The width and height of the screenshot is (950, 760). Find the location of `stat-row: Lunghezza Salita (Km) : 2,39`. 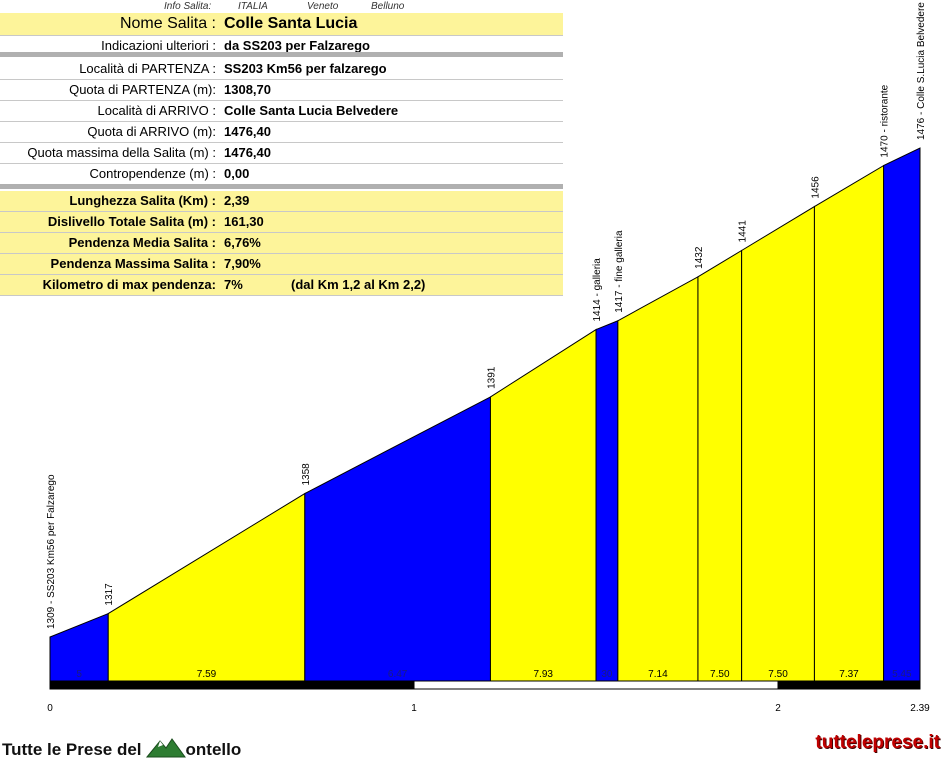

stat-row: Lunghezza Salita (Km) : 2,39 is located at coordinates (281, 201).